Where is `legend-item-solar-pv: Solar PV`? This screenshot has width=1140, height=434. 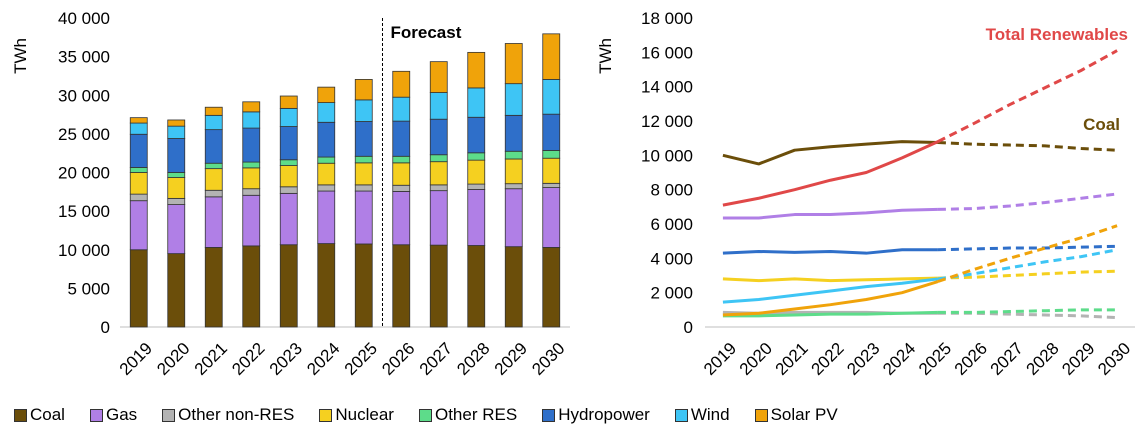
legend-item-solar-pv: Solar PV is located at coordinates (796, 415).